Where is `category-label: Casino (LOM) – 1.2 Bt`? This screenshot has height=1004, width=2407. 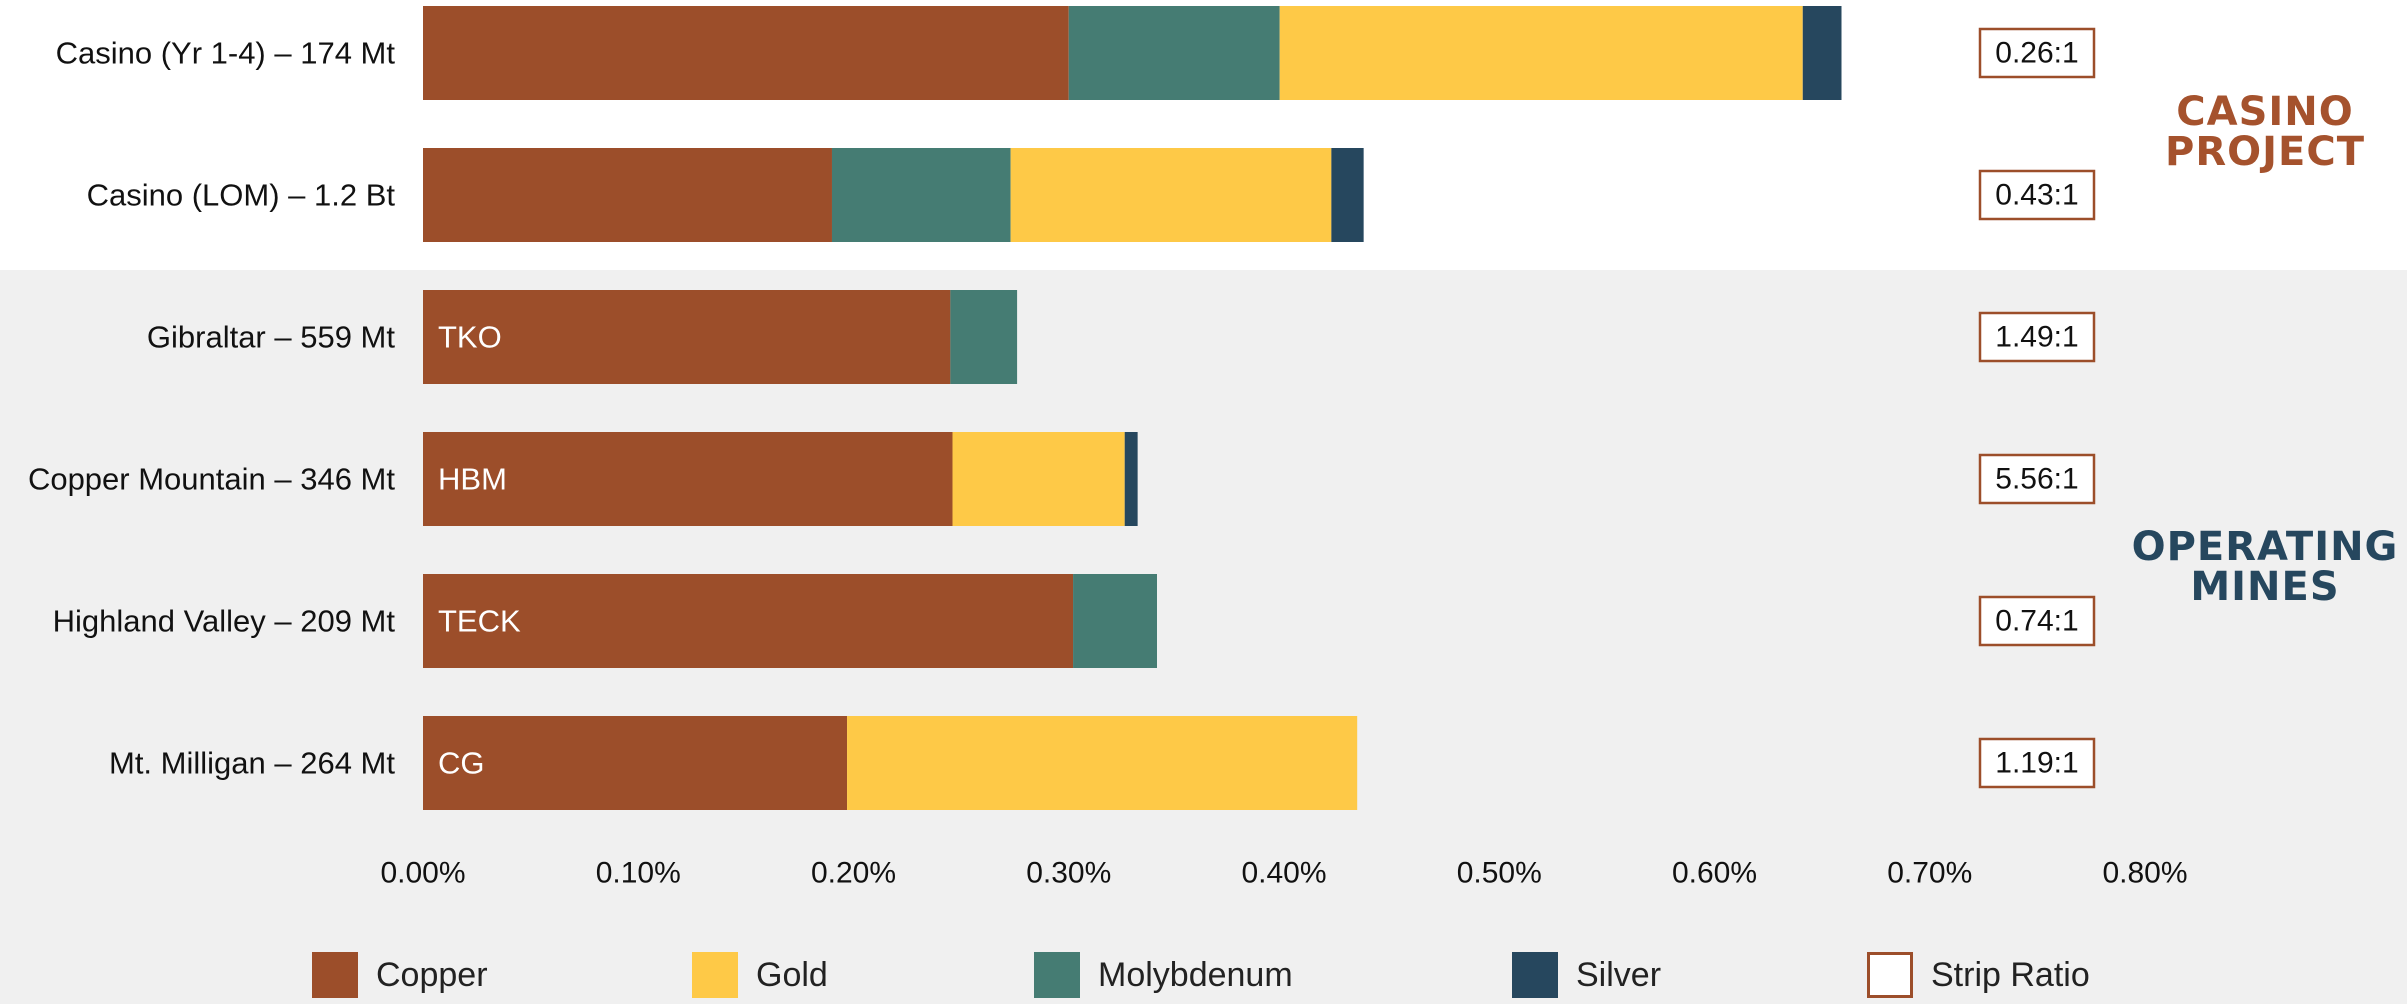 category-label: Casino (LOM) – 1.2 Bt is located at coordinates (241, 195).